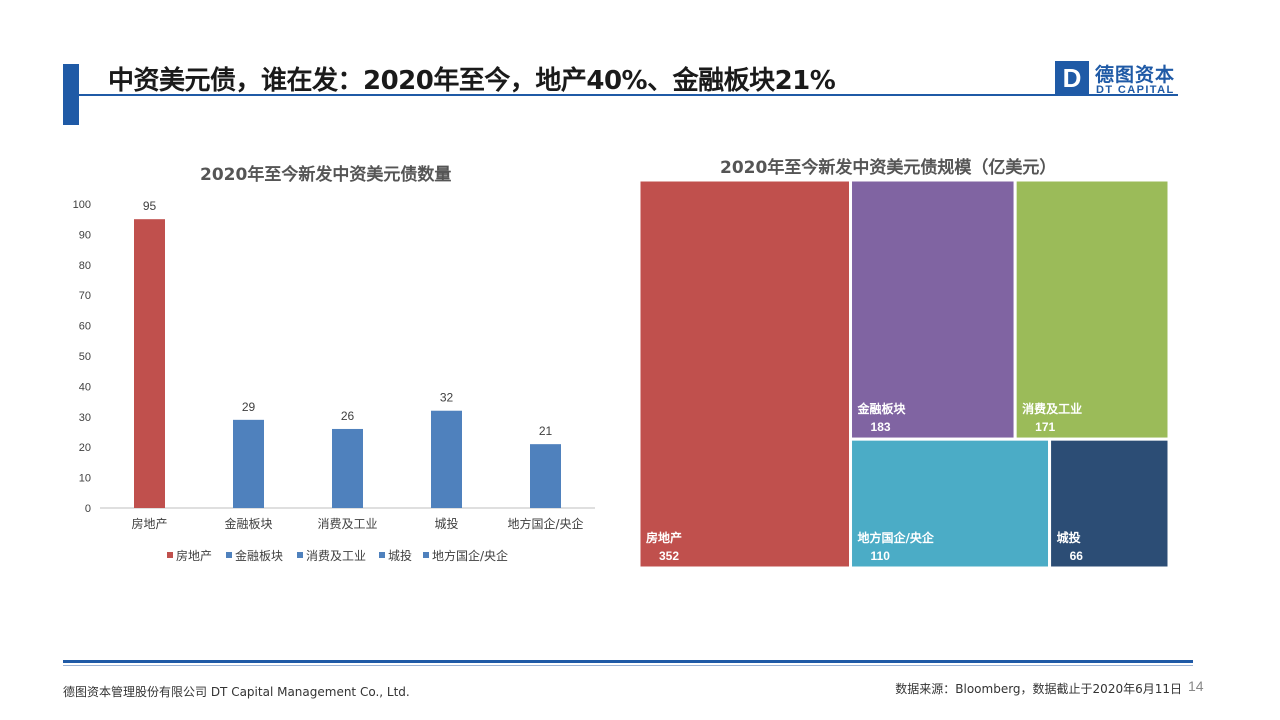  I want to click on footer-source: 数据来源：Bloomberg，数据截止于2020年6月11日, so click(1038, 689).